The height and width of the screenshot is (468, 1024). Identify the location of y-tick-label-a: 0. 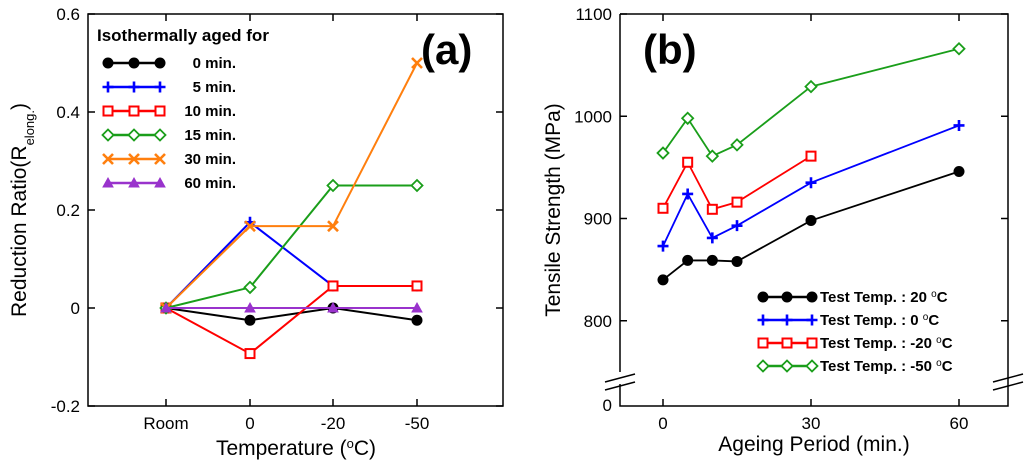
(75, 308).